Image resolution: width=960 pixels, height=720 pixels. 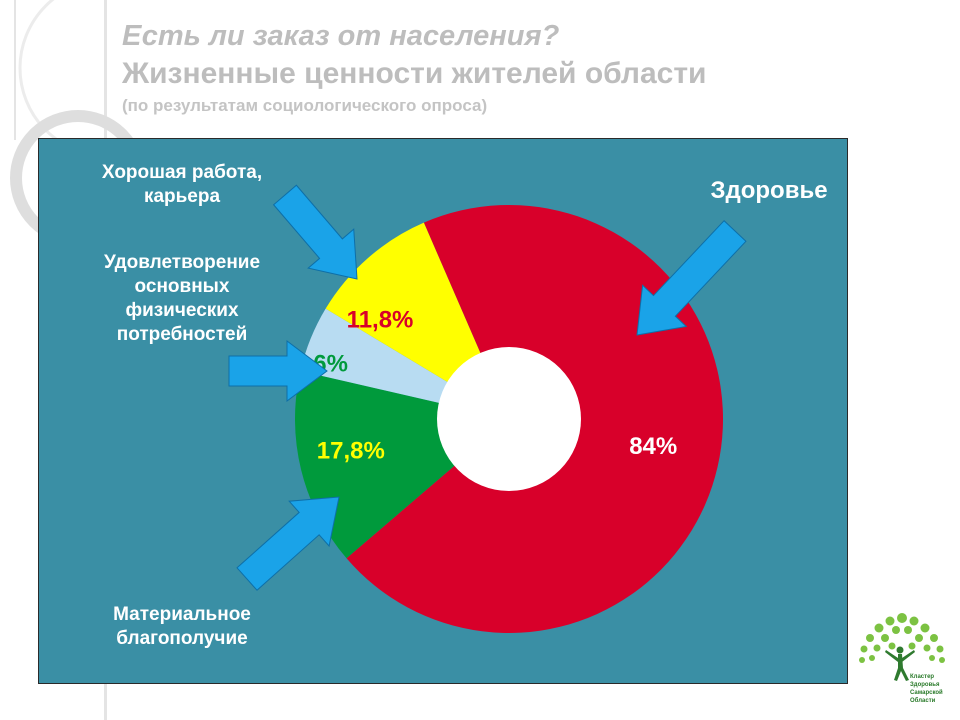 I want to click on logo-text-4: Области, so click(x=923, y=700).